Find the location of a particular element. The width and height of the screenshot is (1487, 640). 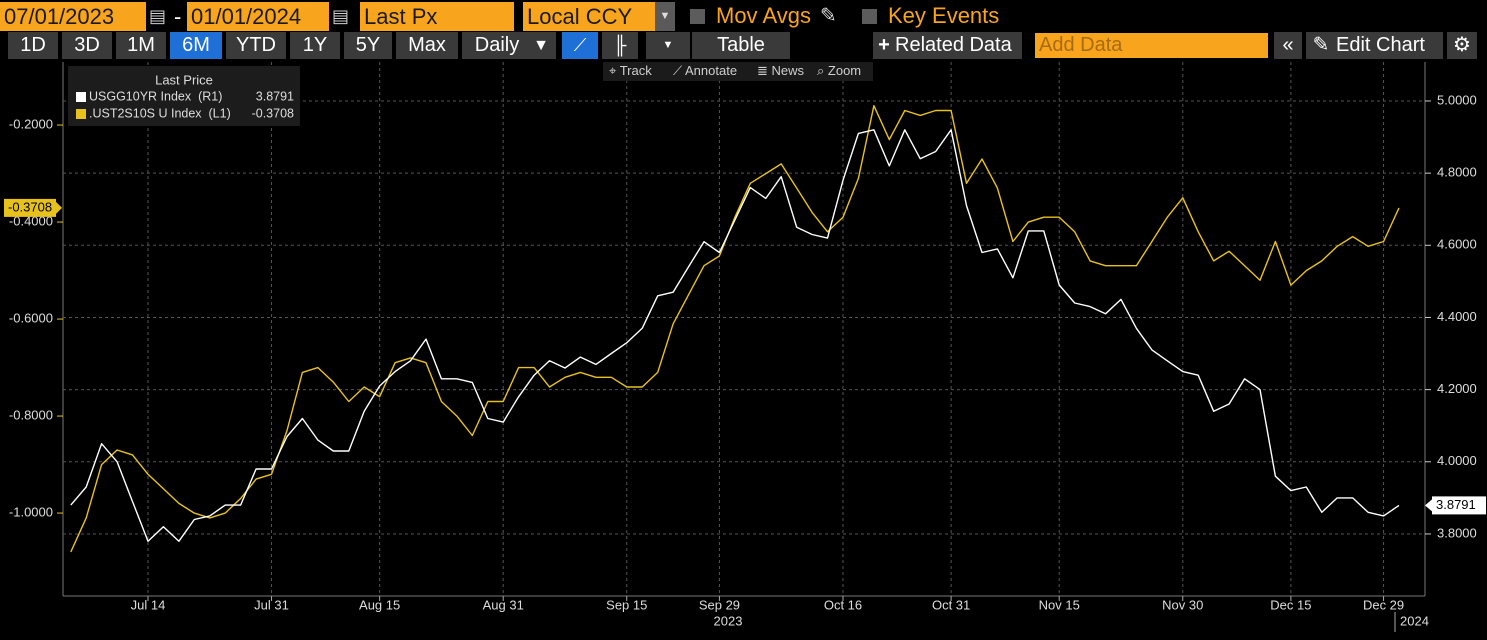

y-tick-label: -1.0000 is located at coordinates (31, 512).